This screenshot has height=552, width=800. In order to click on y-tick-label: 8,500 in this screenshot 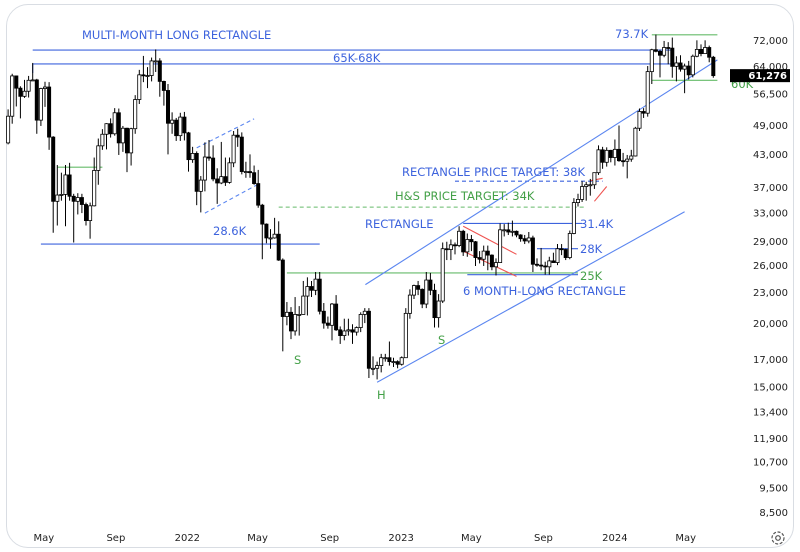, I will do `click(773, 513)`.